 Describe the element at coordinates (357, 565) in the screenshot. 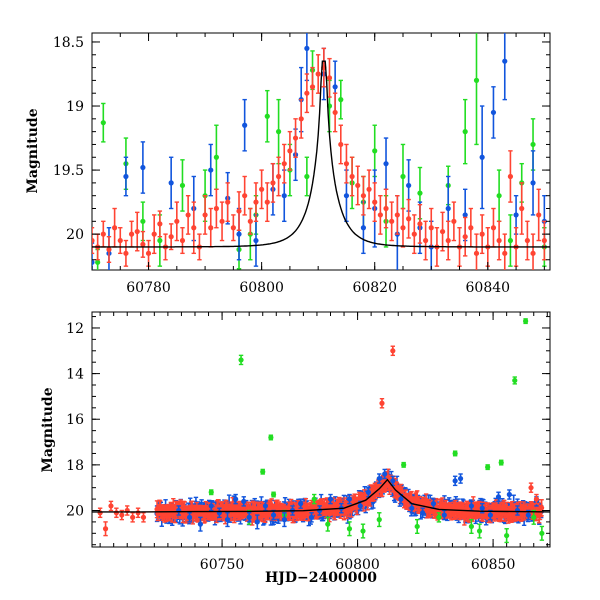

I see `bottom-x-tick-label: 60800` at that location.